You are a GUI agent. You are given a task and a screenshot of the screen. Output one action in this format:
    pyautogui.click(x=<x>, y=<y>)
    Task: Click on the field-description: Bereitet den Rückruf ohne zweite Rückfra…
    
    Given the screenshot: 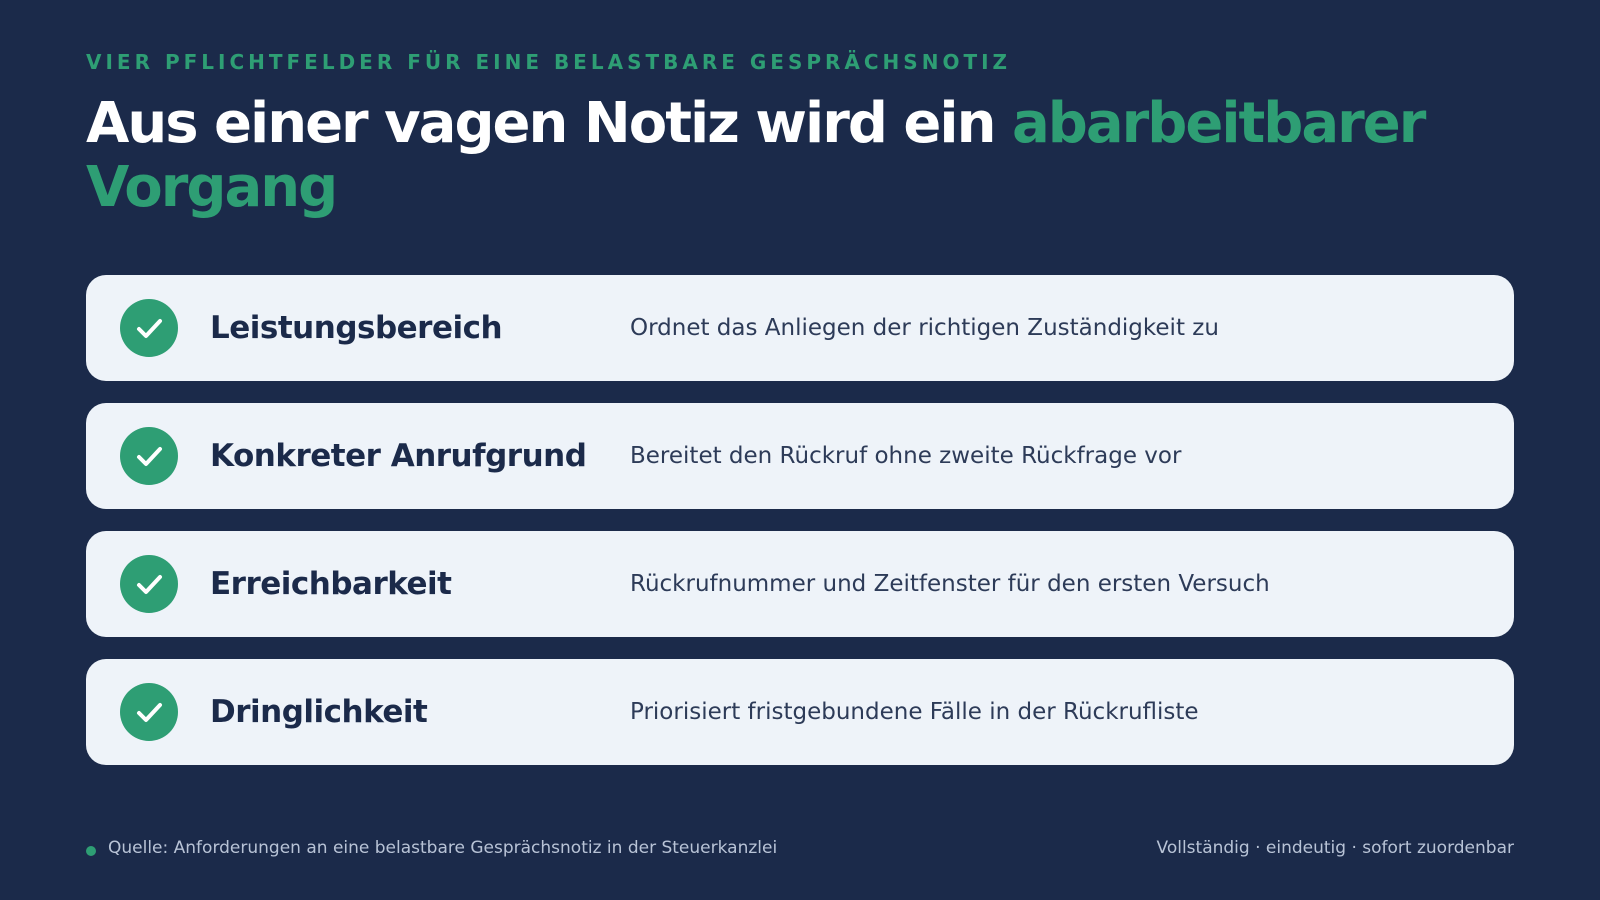 What is the action you would take?
    pyautogui.click(x=906, y=456)
    